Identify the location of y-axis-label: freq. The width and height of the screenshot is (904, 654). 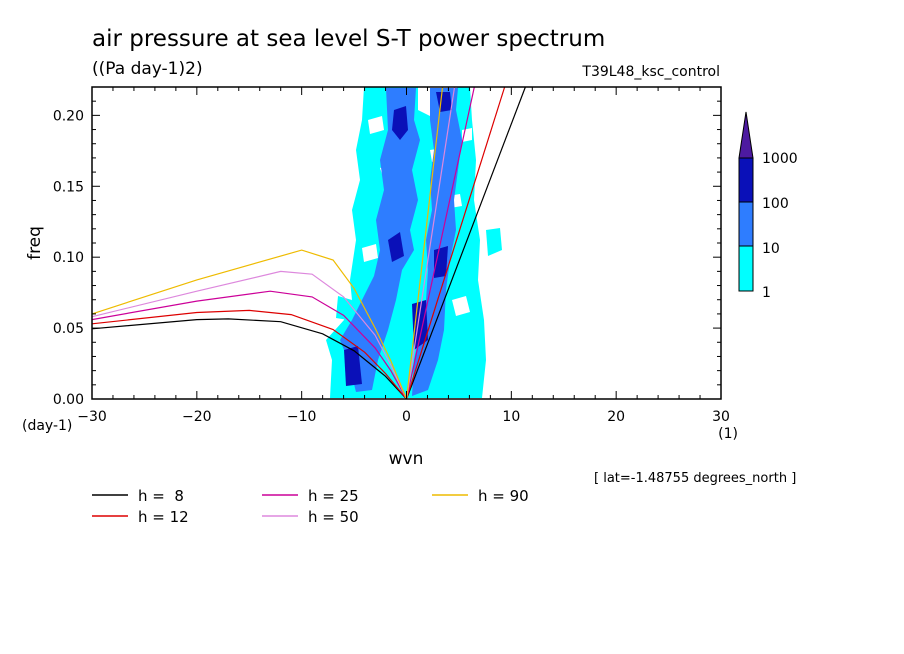
(35, 243).